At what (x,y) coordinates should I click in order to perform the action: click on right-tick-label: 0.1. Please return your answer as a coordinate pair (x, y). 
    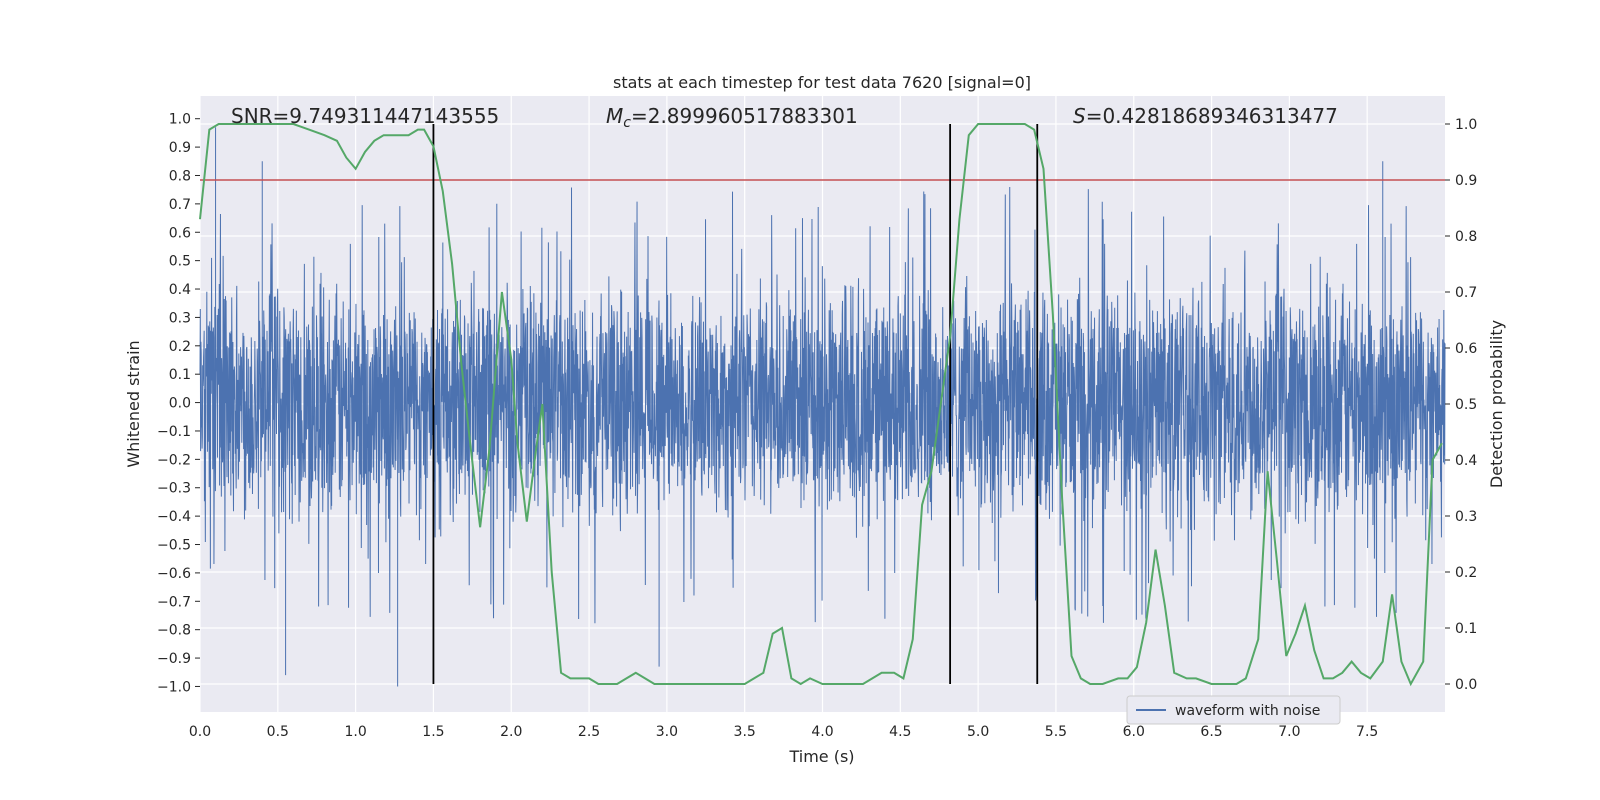
    Looking at the image, I should click on (1466, 629).